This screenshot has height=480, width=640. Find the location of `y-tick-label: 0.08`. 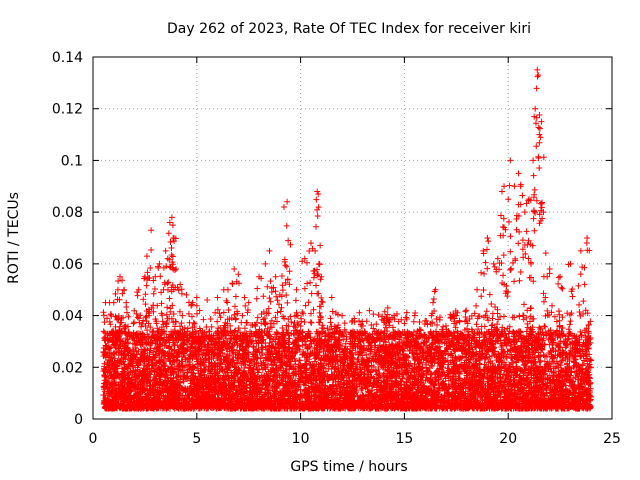

y-tick-label: 0.08 is located at coordinates (67, 213).